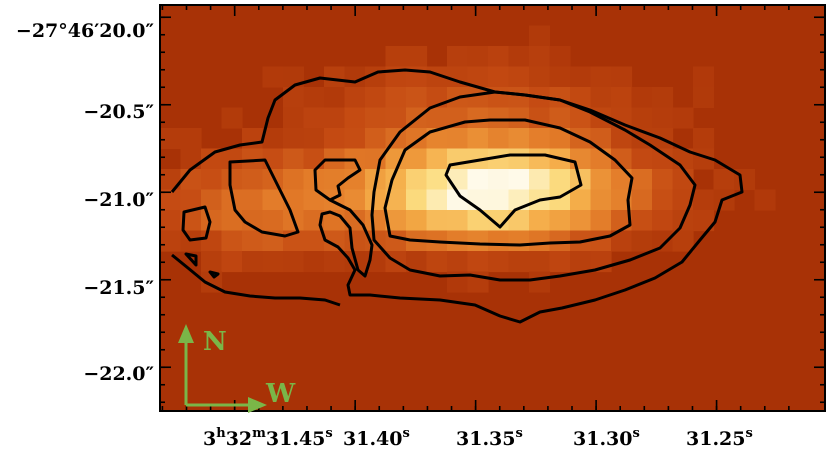  I want to click on y-axis-labels: −27°46′20.0″ −20.5″ −21.0″ −21.5″ −22.0″, so click(85, 202).